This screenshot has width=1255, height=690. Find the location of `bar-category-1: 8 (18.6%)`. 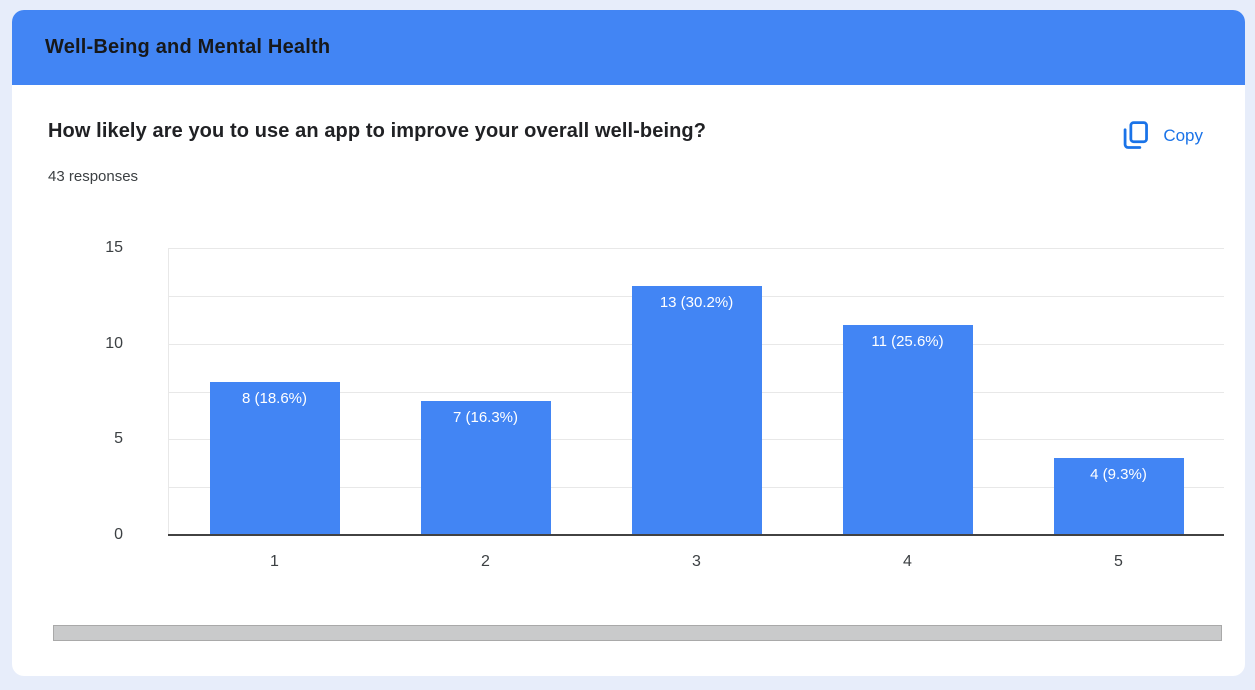

bar-category-1: 8 (18.6%) is located at coordinates (274, 458).